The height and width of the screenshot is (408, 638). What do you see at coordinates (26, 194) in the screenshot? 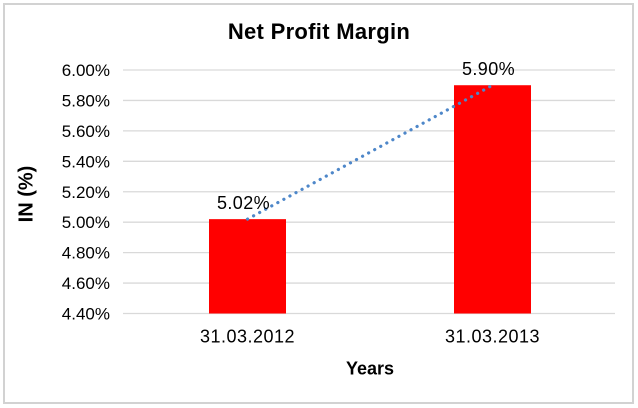
I see `y-axis-title: IN (%)` at bounding box center [26, 194].